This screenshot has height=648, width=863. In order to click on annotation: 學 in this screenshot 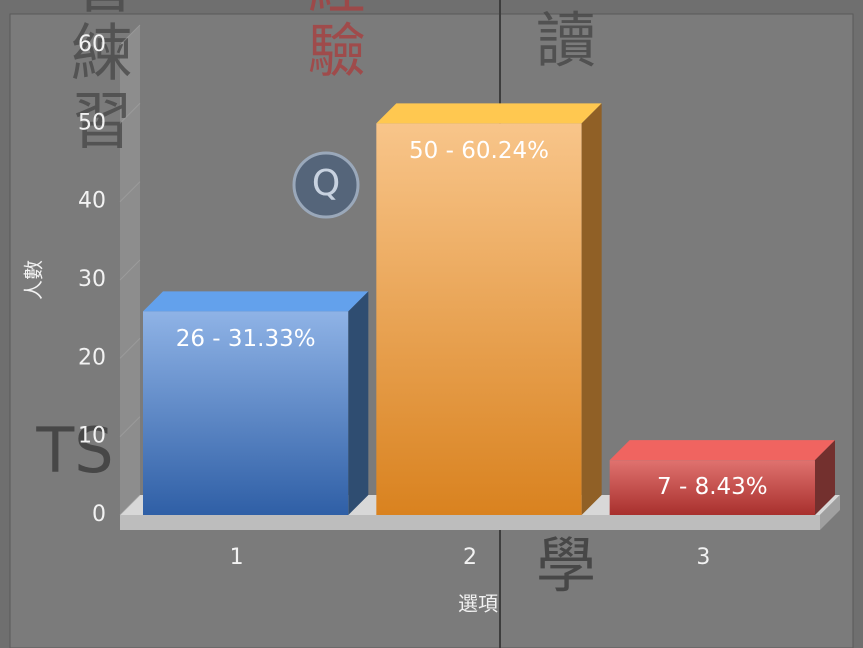, I will do `click(566, 567)`.